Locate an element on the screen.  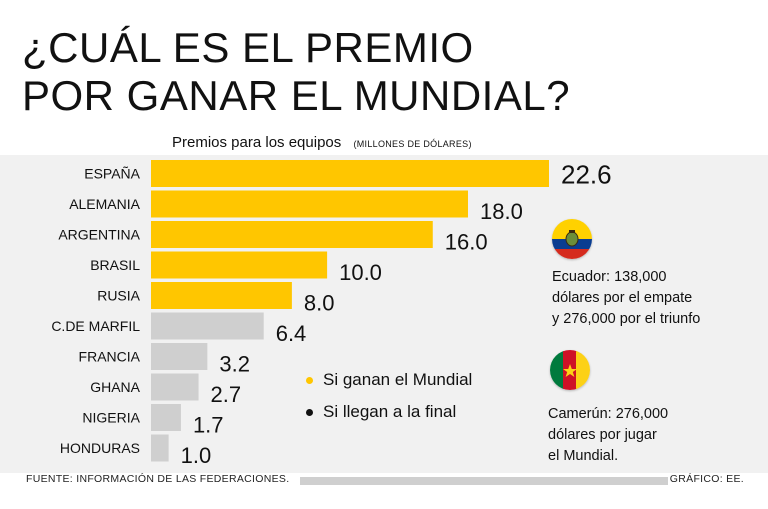
category-label: FRANCIA is located at coordinates (110, 357).